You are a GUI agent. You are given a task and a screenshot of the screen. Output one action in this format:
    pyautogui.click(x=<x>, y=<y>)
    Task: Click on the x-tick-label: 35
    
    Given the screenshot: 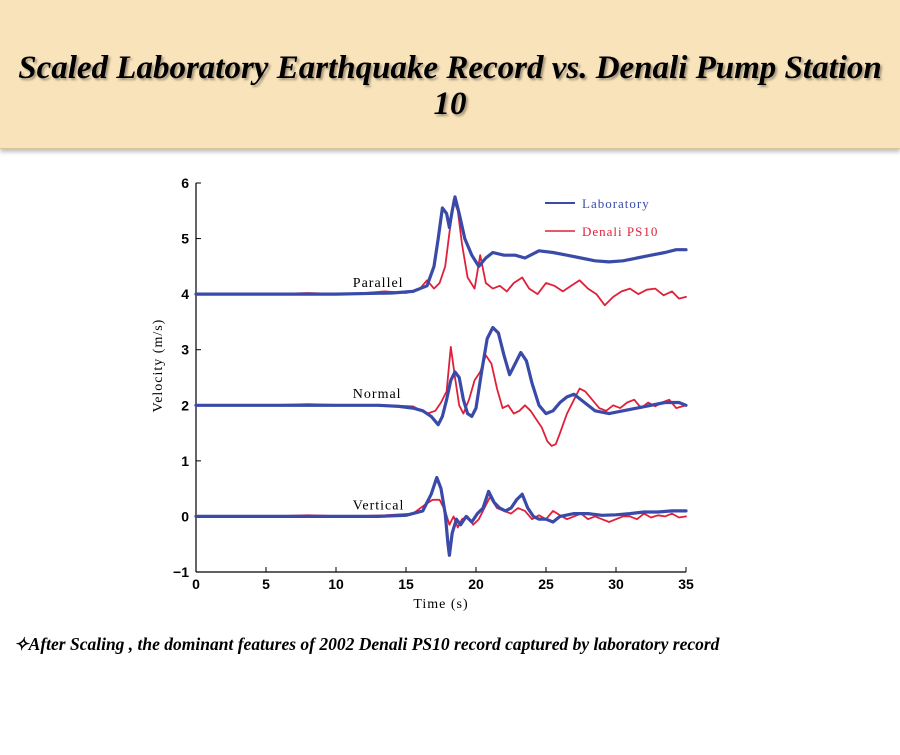 What is the action you would take?
    pyautogui.click(x=686, y=584)
    